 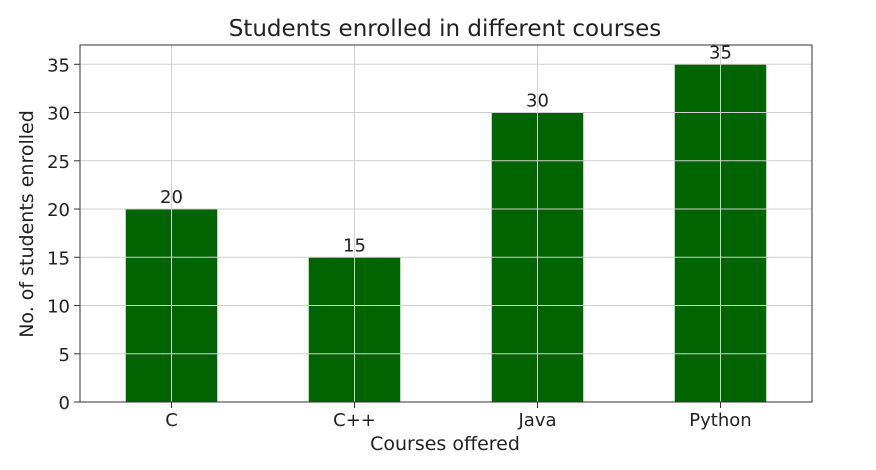 What do you see at coordinates (171, 420) in the screenshot?
I see `x-tick-label: C` at bounding box center [171, 420].